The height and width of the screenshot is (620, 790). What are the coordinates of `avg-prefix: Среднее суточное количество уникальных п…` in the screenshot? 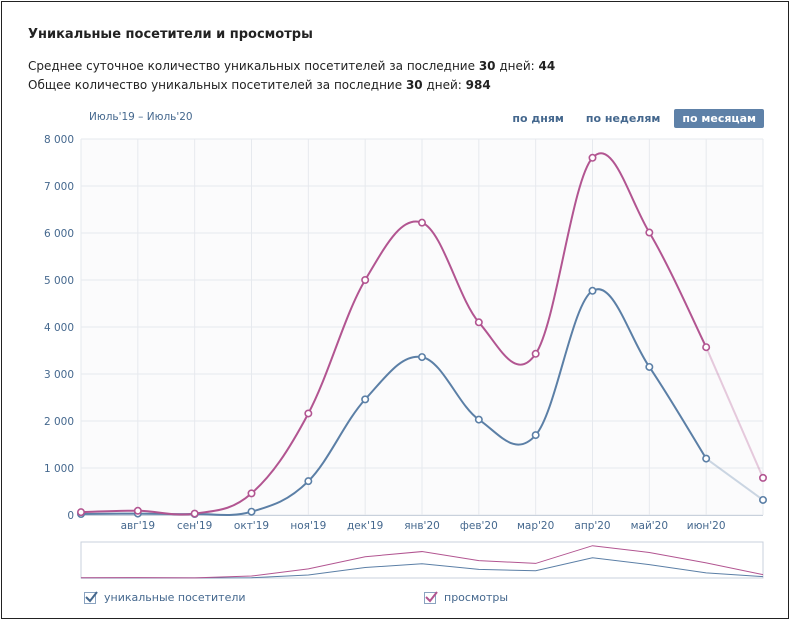 It's located at (253, 66).